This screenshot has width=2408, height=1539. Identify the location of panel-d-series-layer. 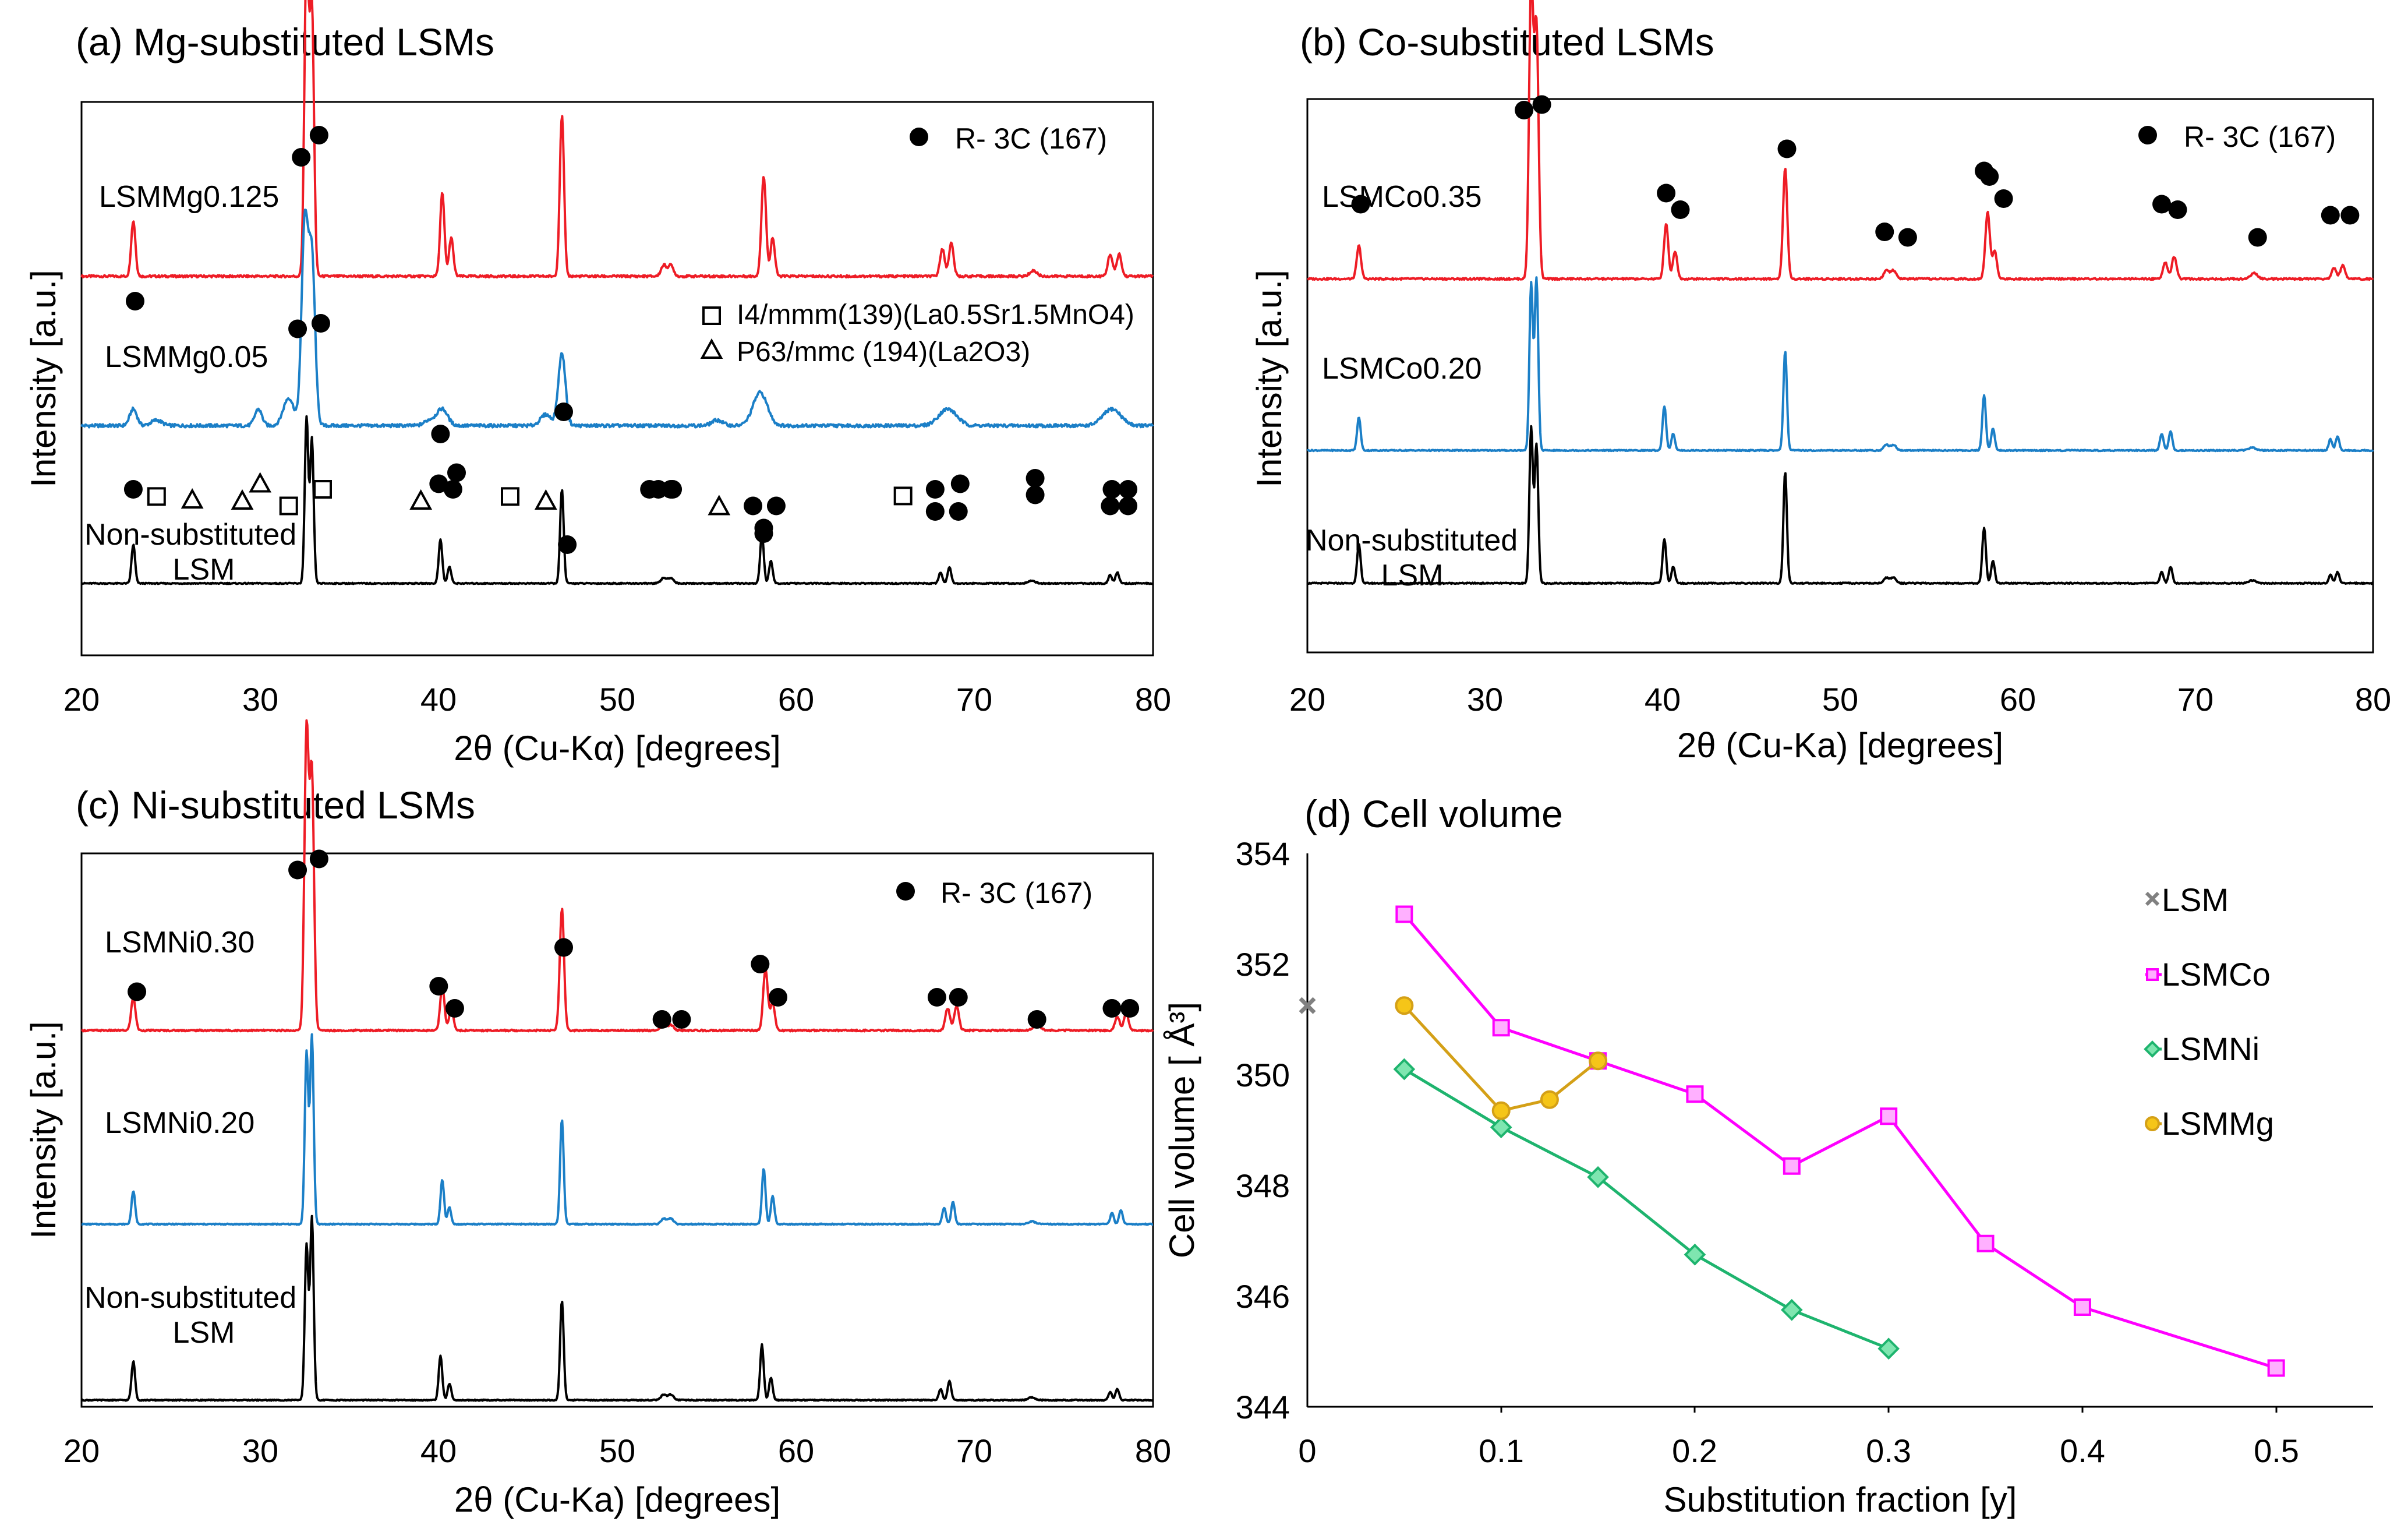
(1792, 1141).